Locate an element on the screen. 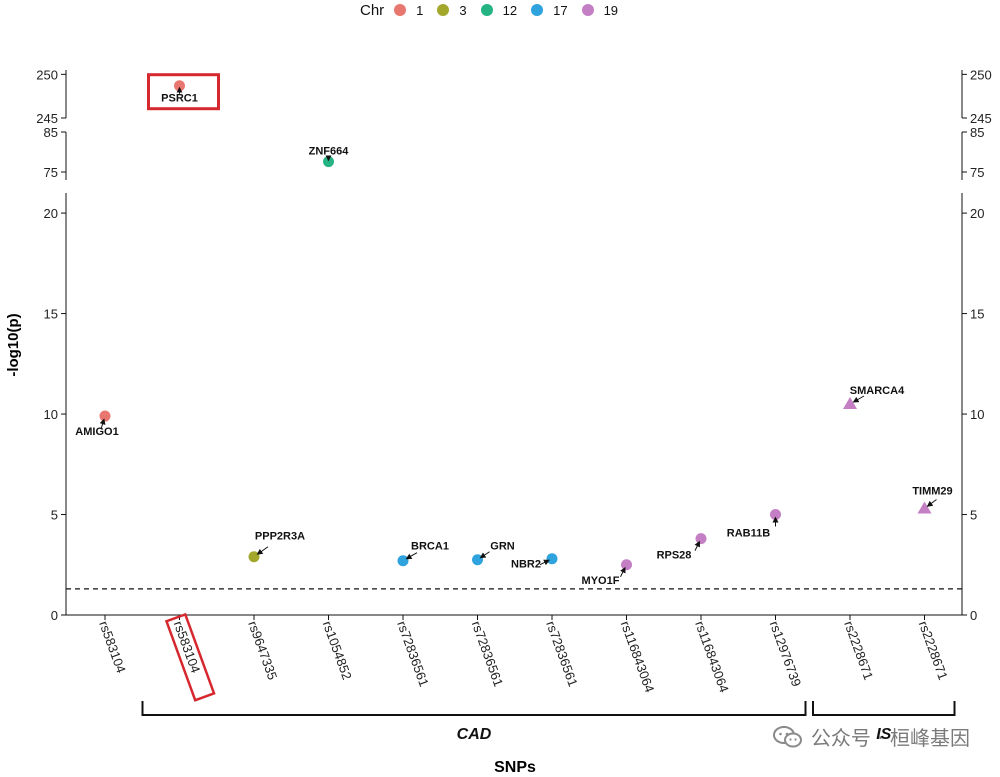  x-axis-title: SNPs is located at coordinates (515, 767).